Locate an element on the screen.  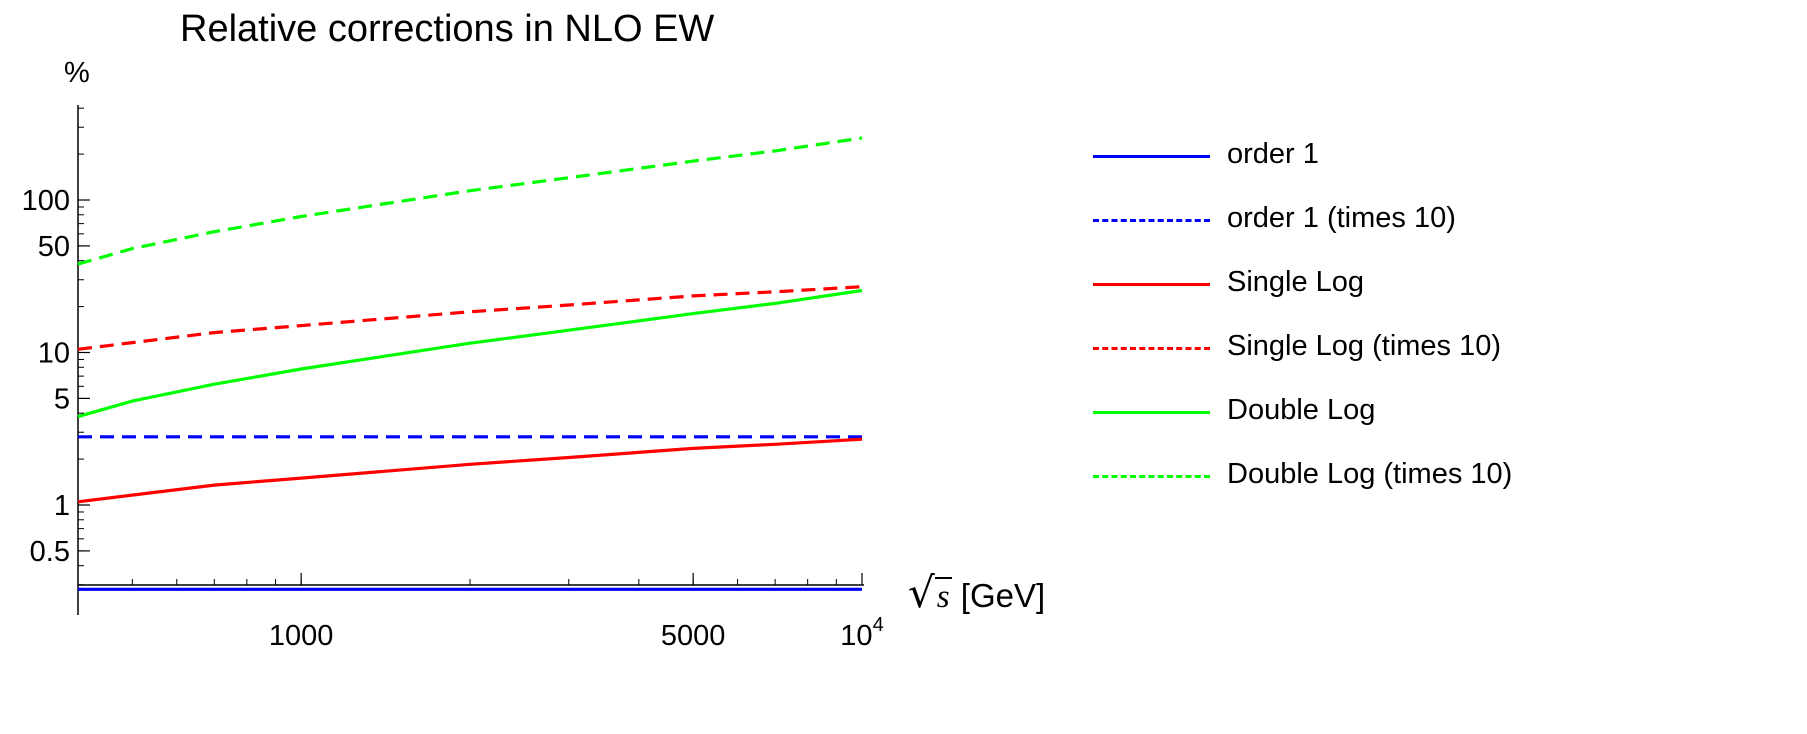
legend-label: Single Log (times 10) is located at coordinates (1364, 346).